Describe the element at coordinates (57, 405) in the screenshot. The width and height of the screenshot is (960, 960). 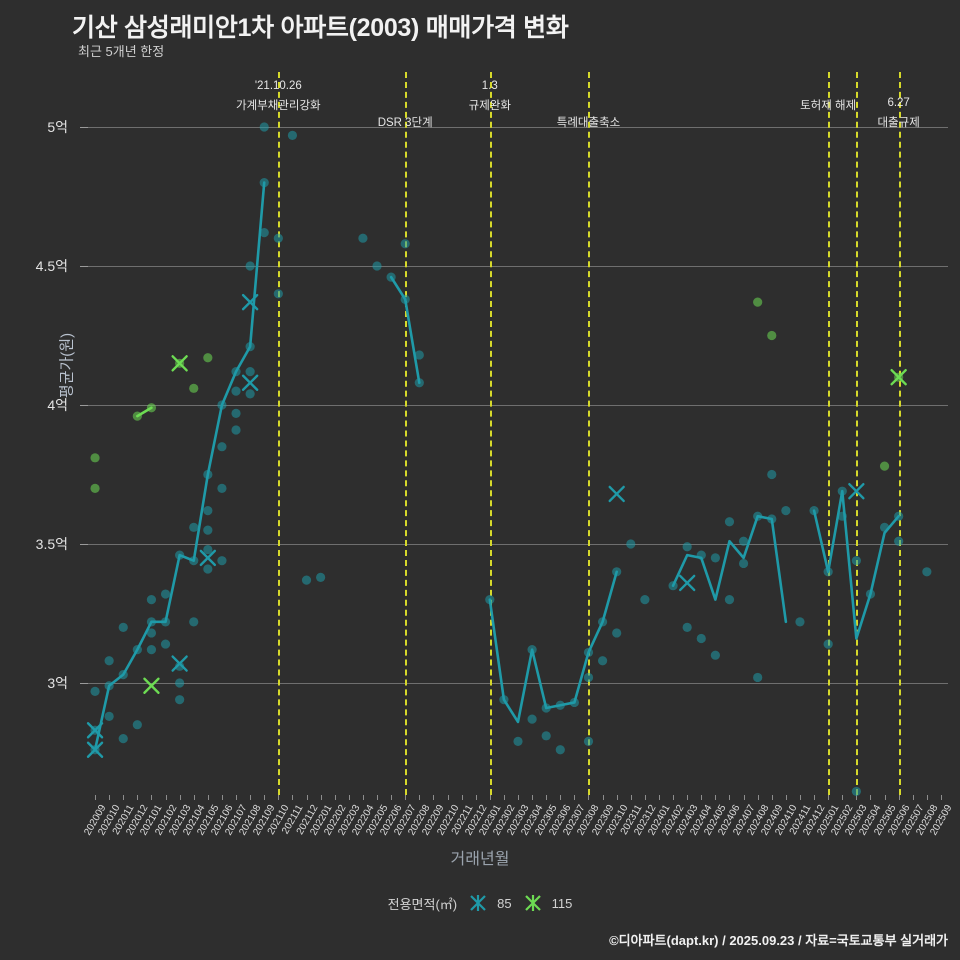
I see `y-tick-label: 4억` at that location.